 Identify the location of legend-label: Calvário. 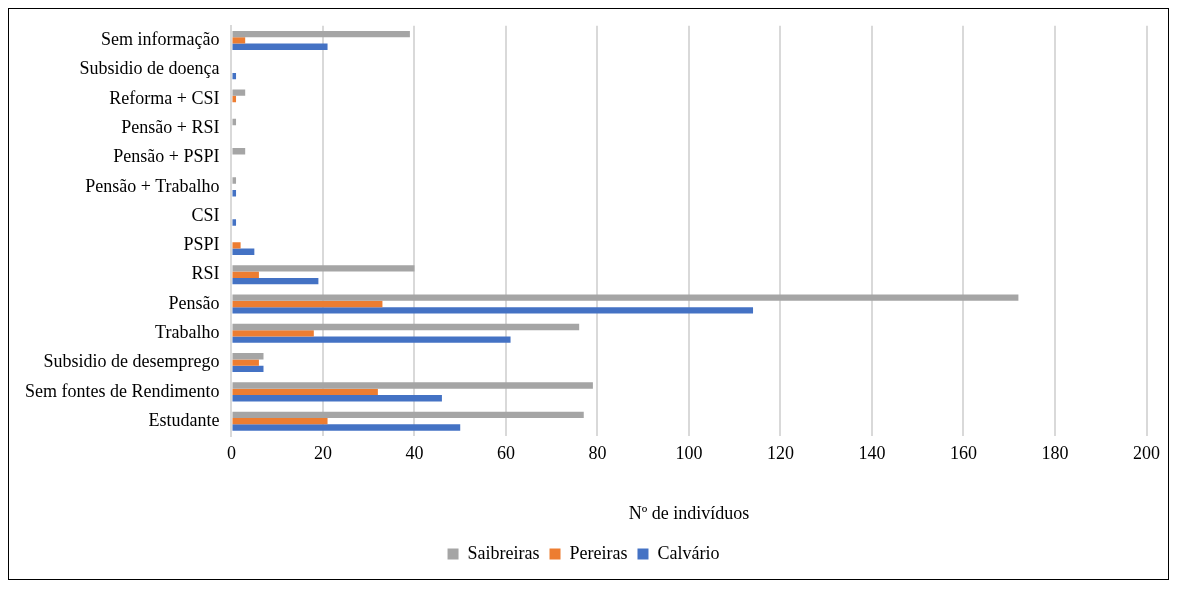
(688, 552).